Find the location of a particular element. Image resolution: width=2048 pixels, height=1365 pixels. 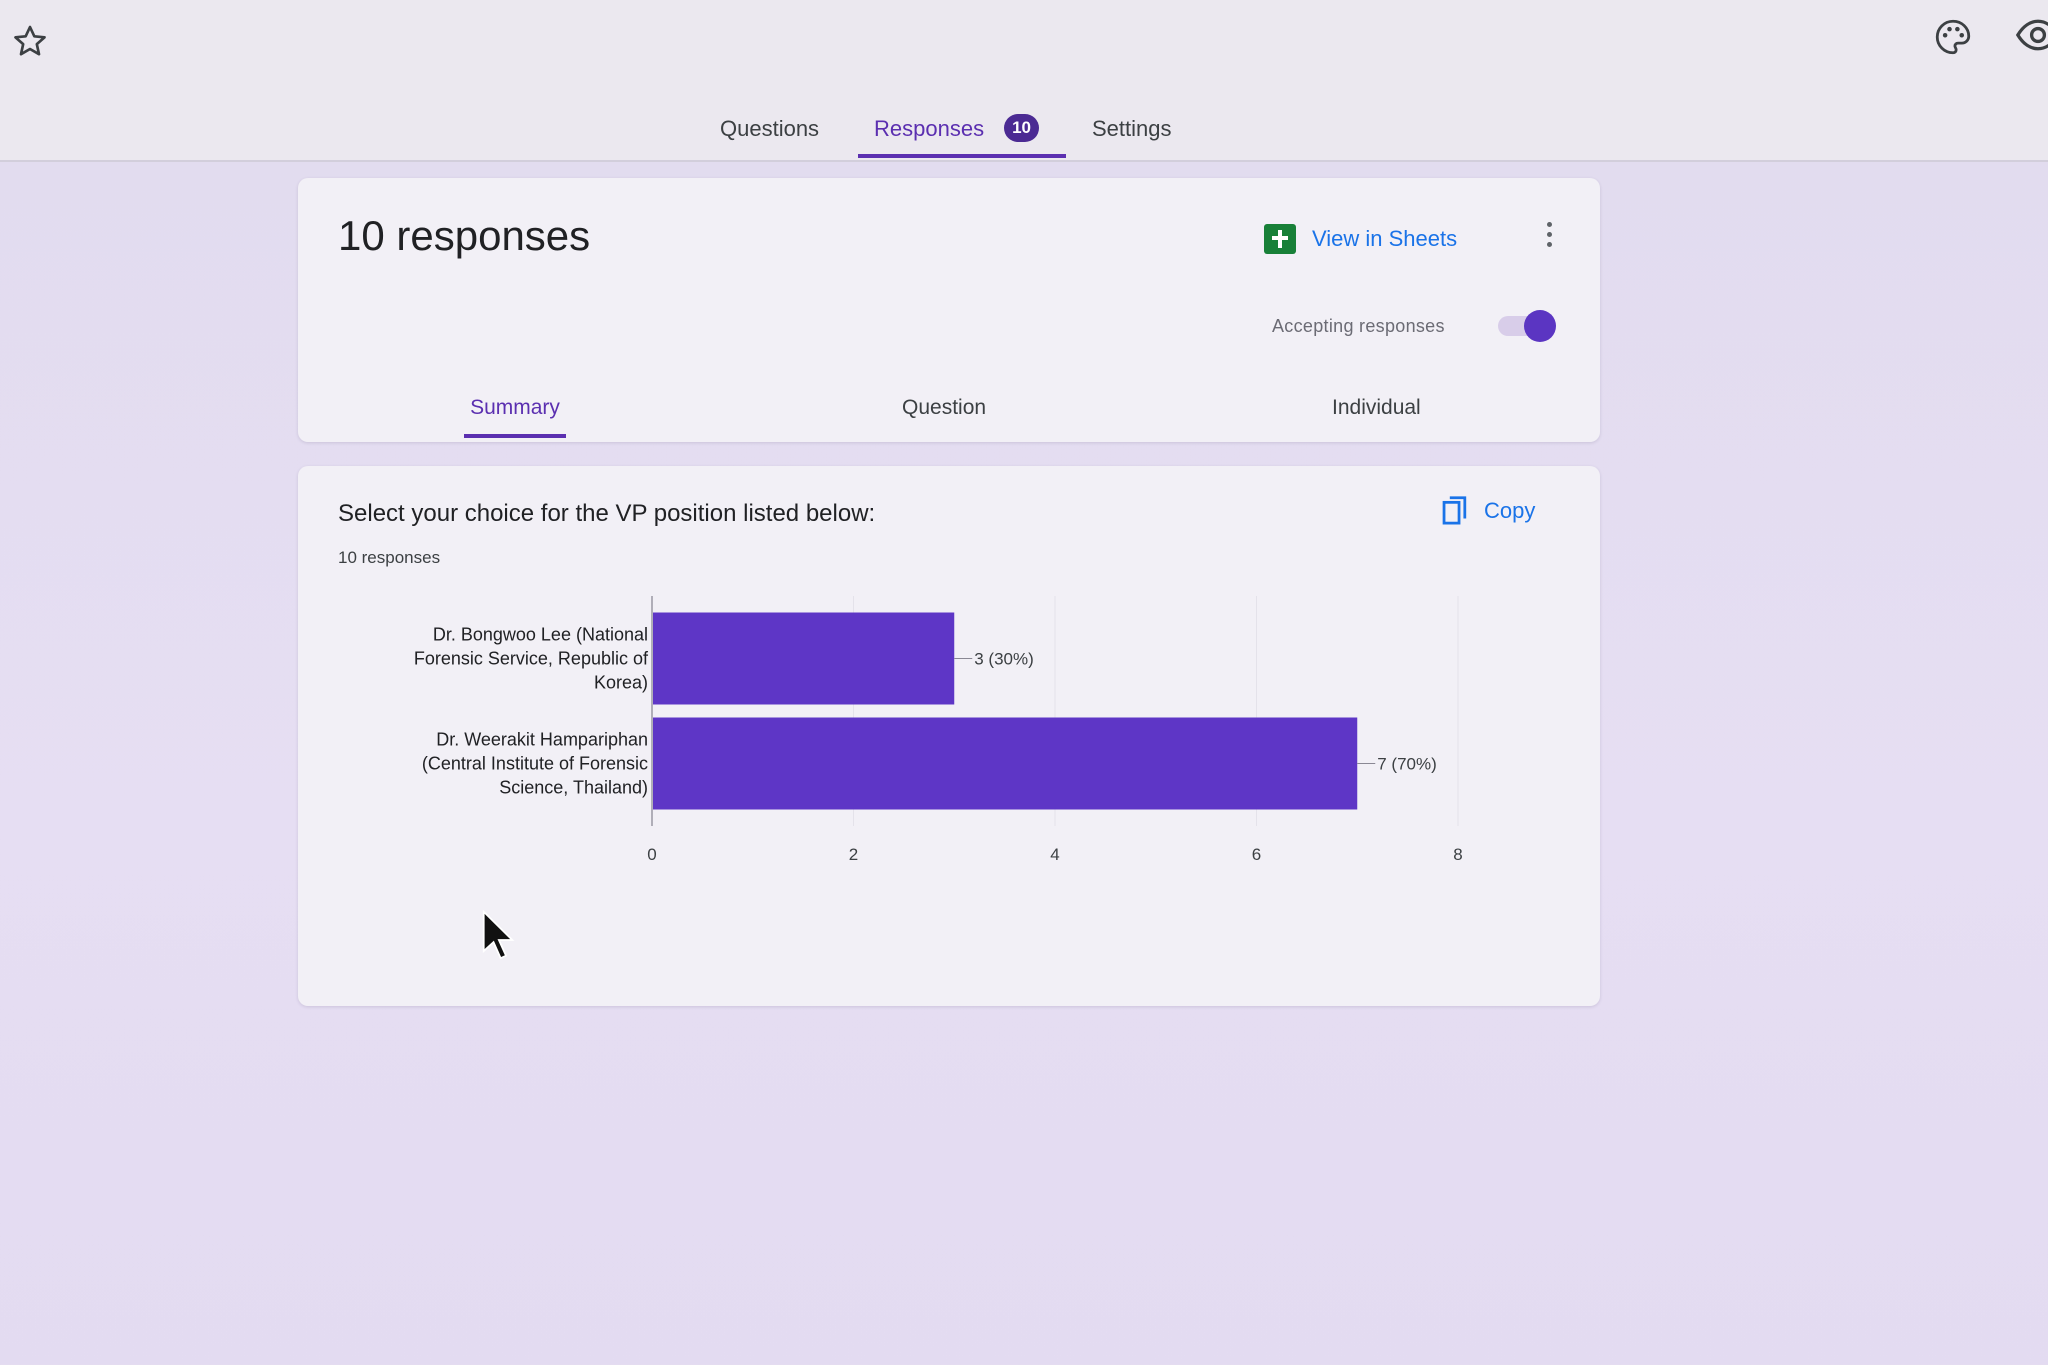

mouse-cursor-icon is located at coordinates (498, 935).